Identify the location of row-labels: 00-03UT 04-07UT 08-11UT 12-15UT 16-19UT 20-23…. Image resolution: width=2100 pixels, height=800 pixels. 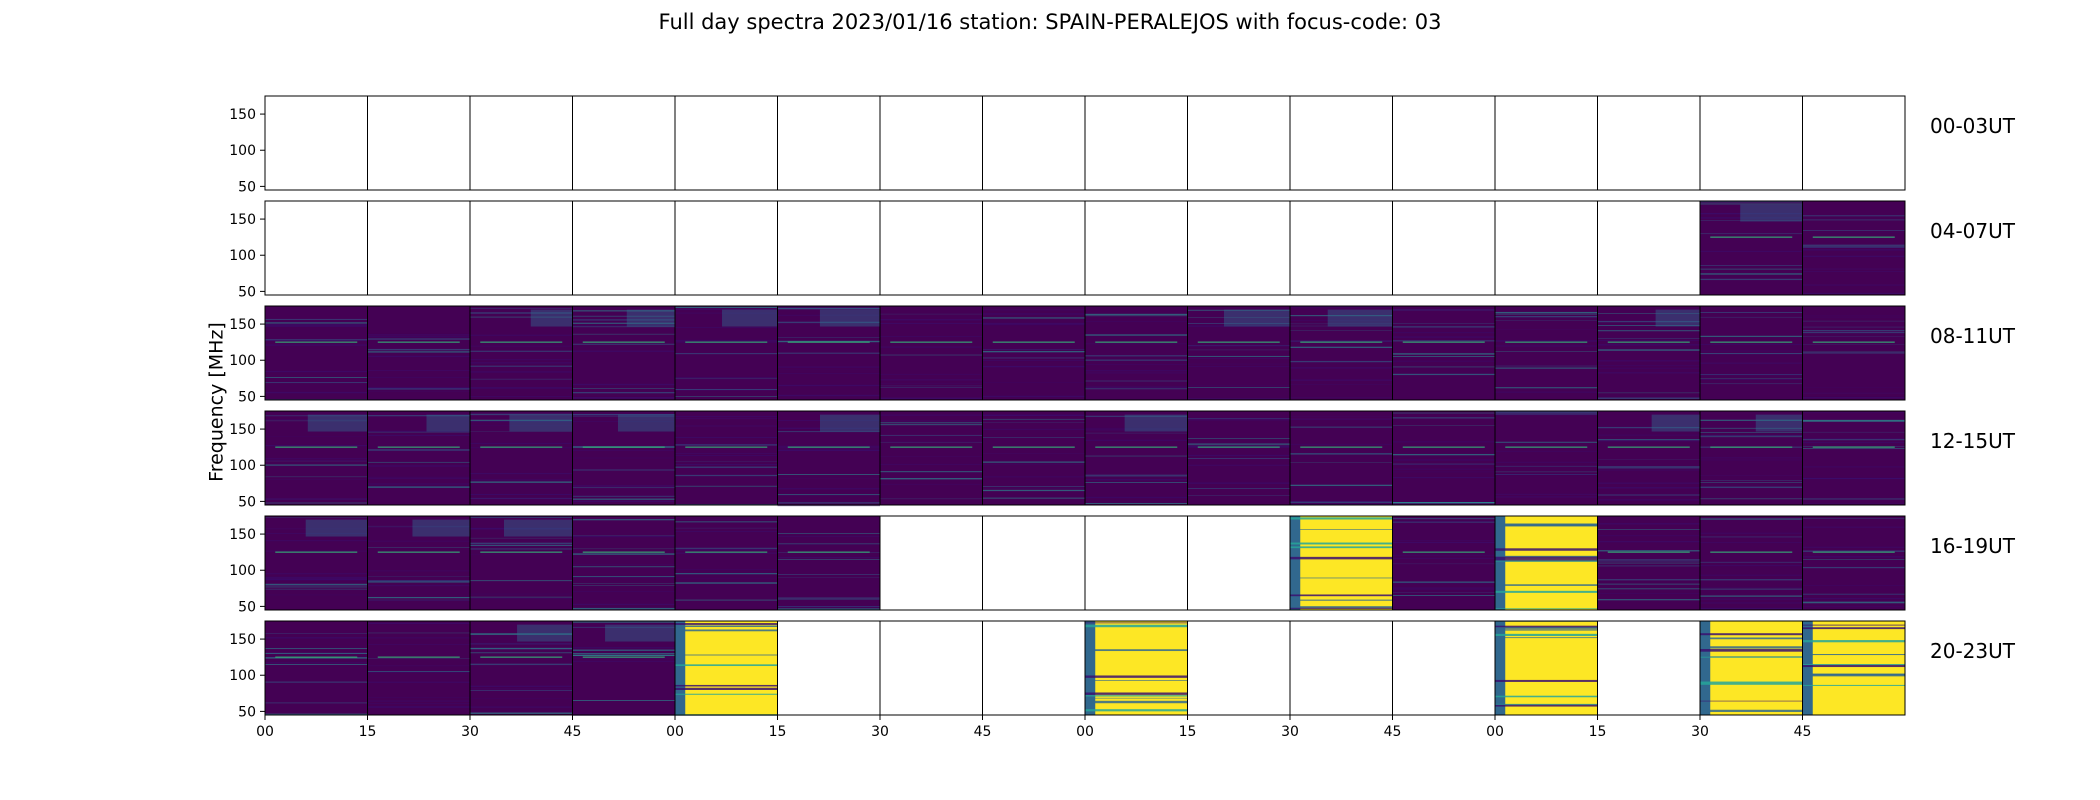
(1973, 388).